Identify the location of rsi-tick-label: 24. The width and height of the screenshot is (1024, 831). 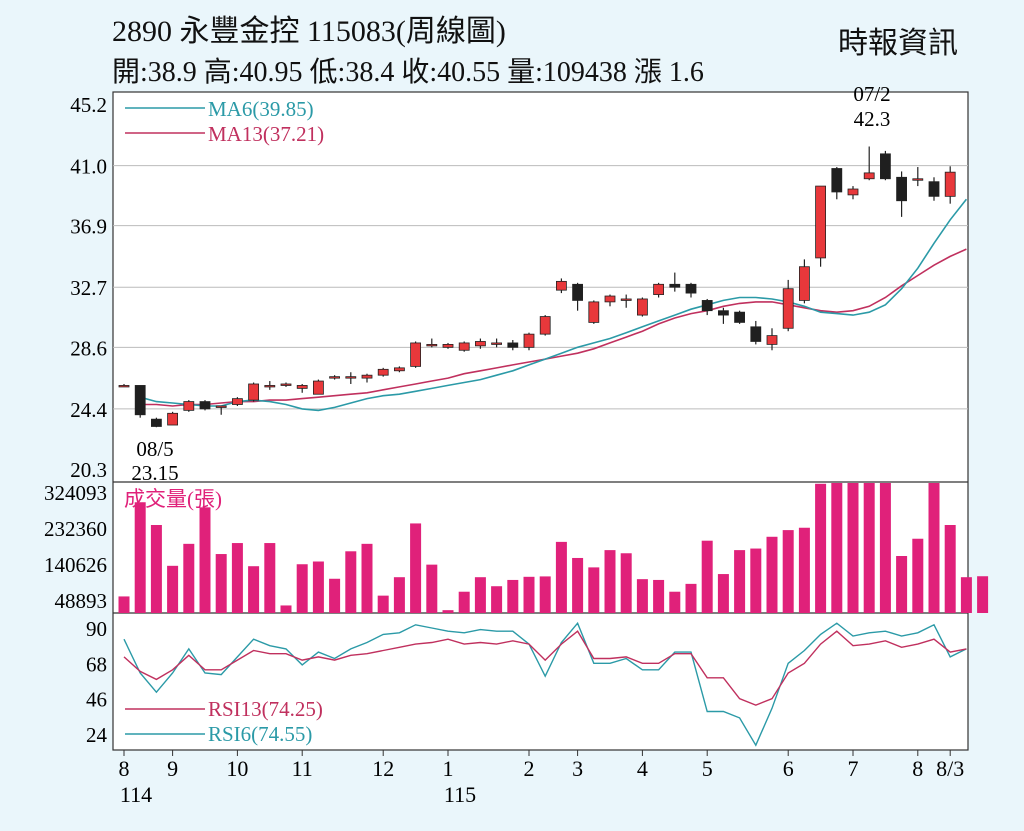
(97, 735).